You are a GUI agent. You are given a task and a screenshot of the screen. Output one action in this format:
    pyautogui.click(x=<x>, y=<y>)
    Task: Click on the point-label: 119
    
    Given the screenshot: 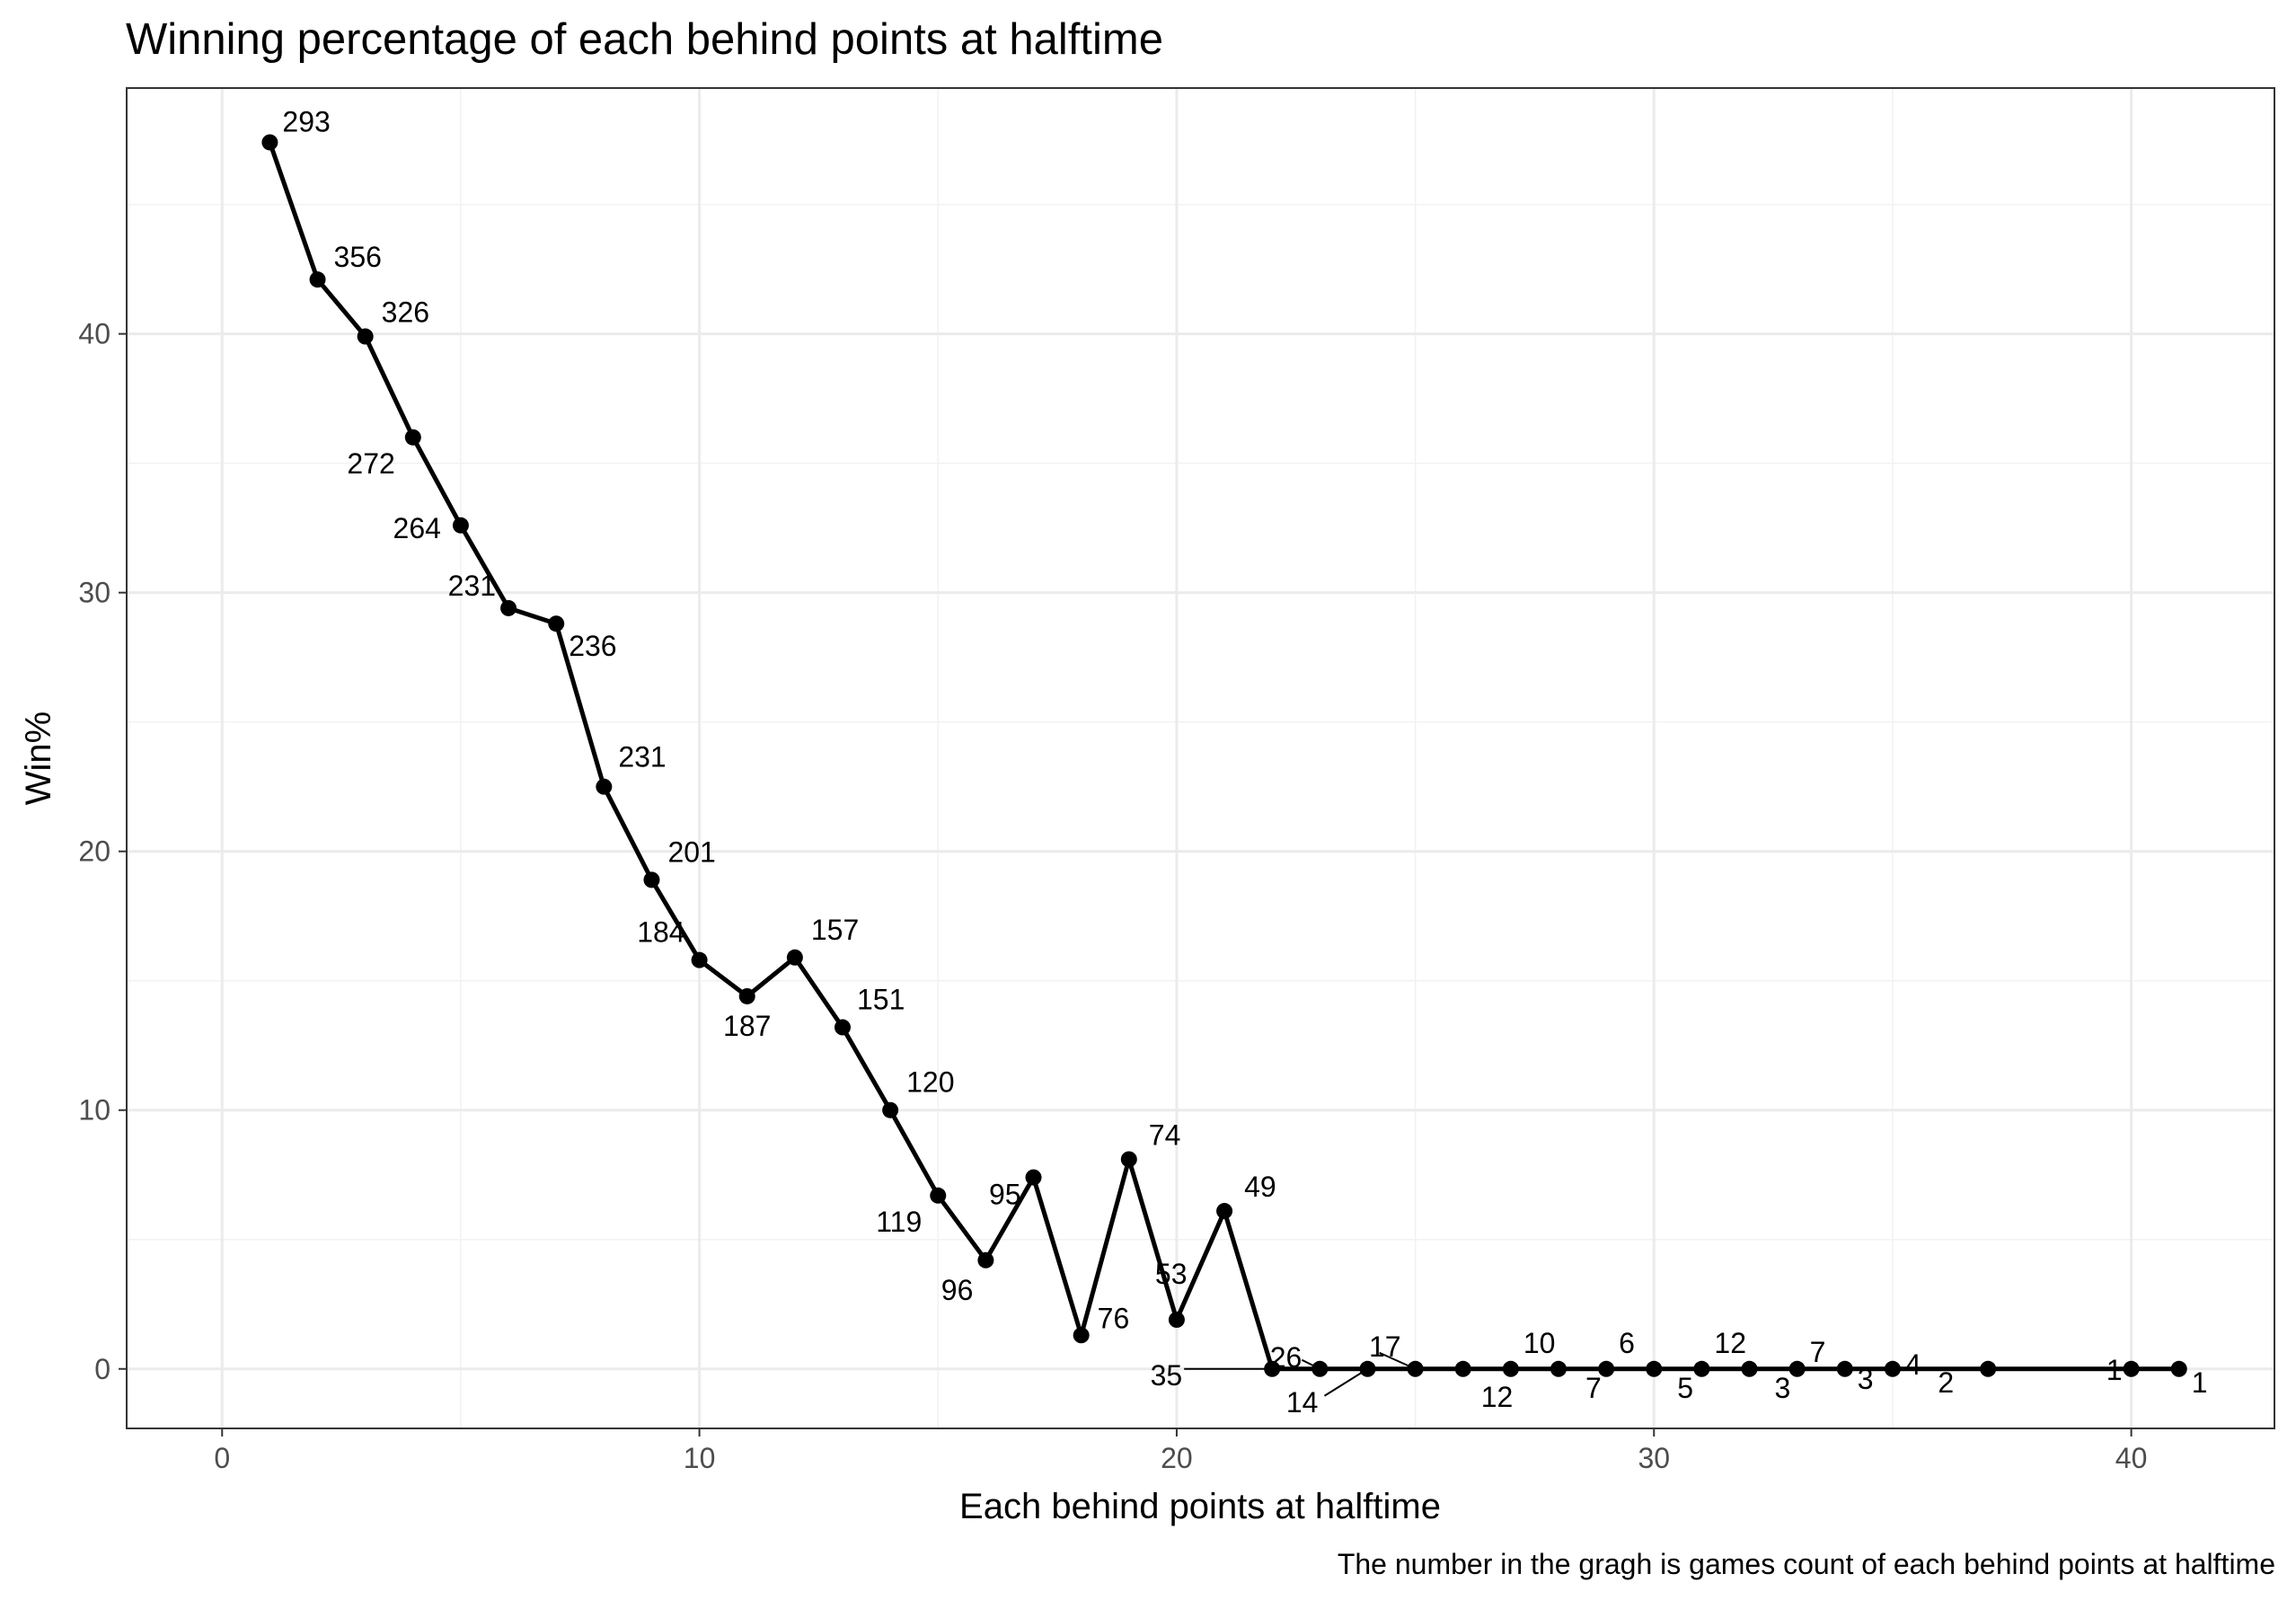 What is the action you would take?
    pyautogui.click(x=899, y=1222)
    